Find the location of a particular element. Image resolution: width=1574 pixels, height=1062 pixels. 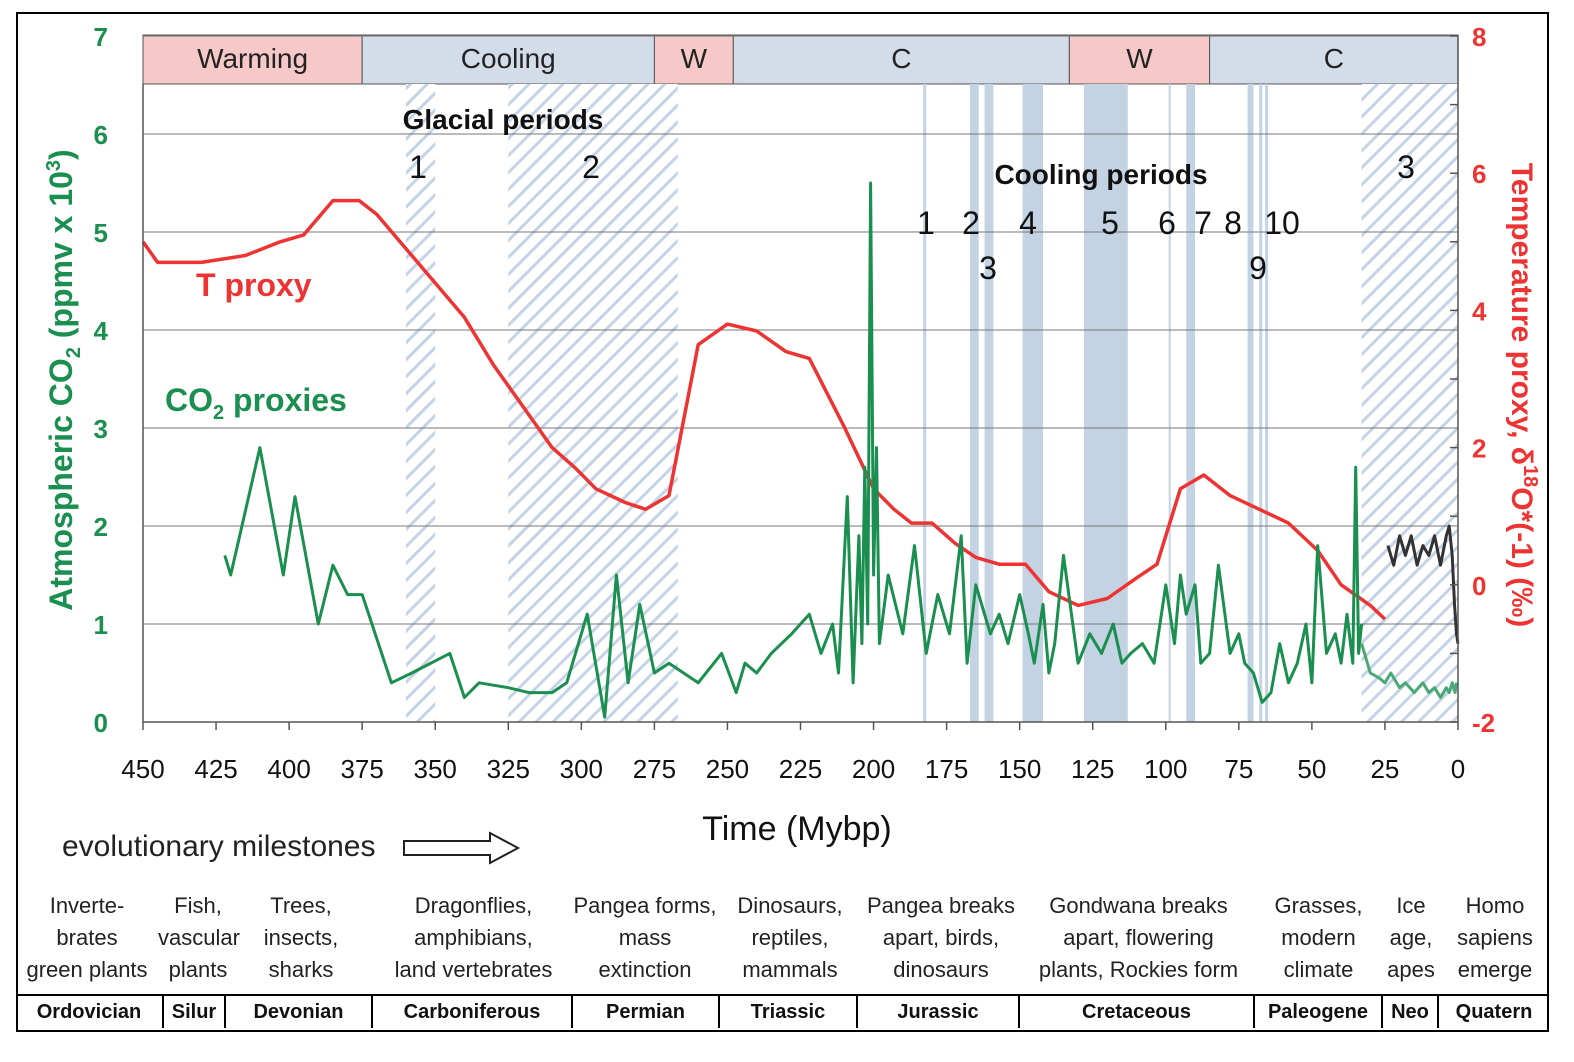

milestone-1: Fish, vascular plants is located at coordinates (199, 937).